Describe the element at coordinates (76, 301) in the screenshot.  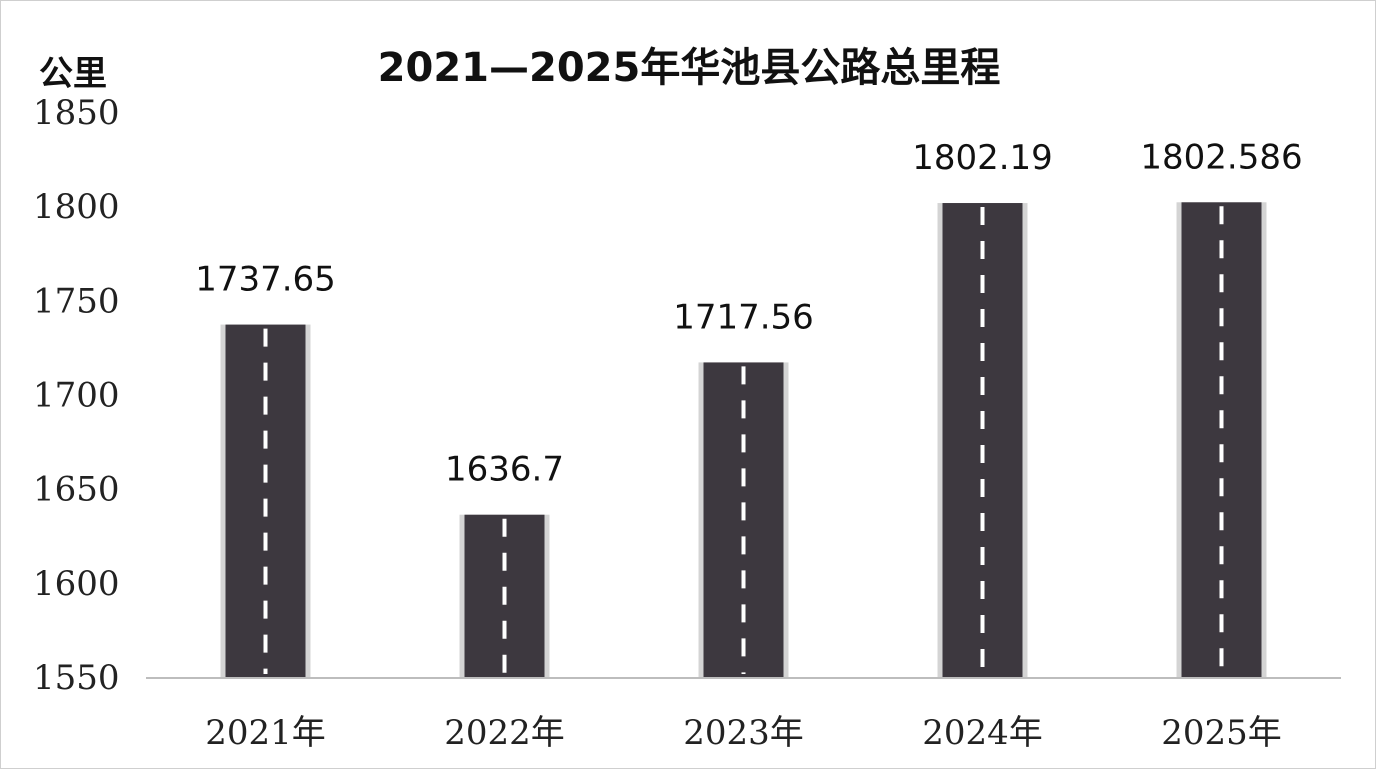
I see `y-tick-label: 1750` at that location.